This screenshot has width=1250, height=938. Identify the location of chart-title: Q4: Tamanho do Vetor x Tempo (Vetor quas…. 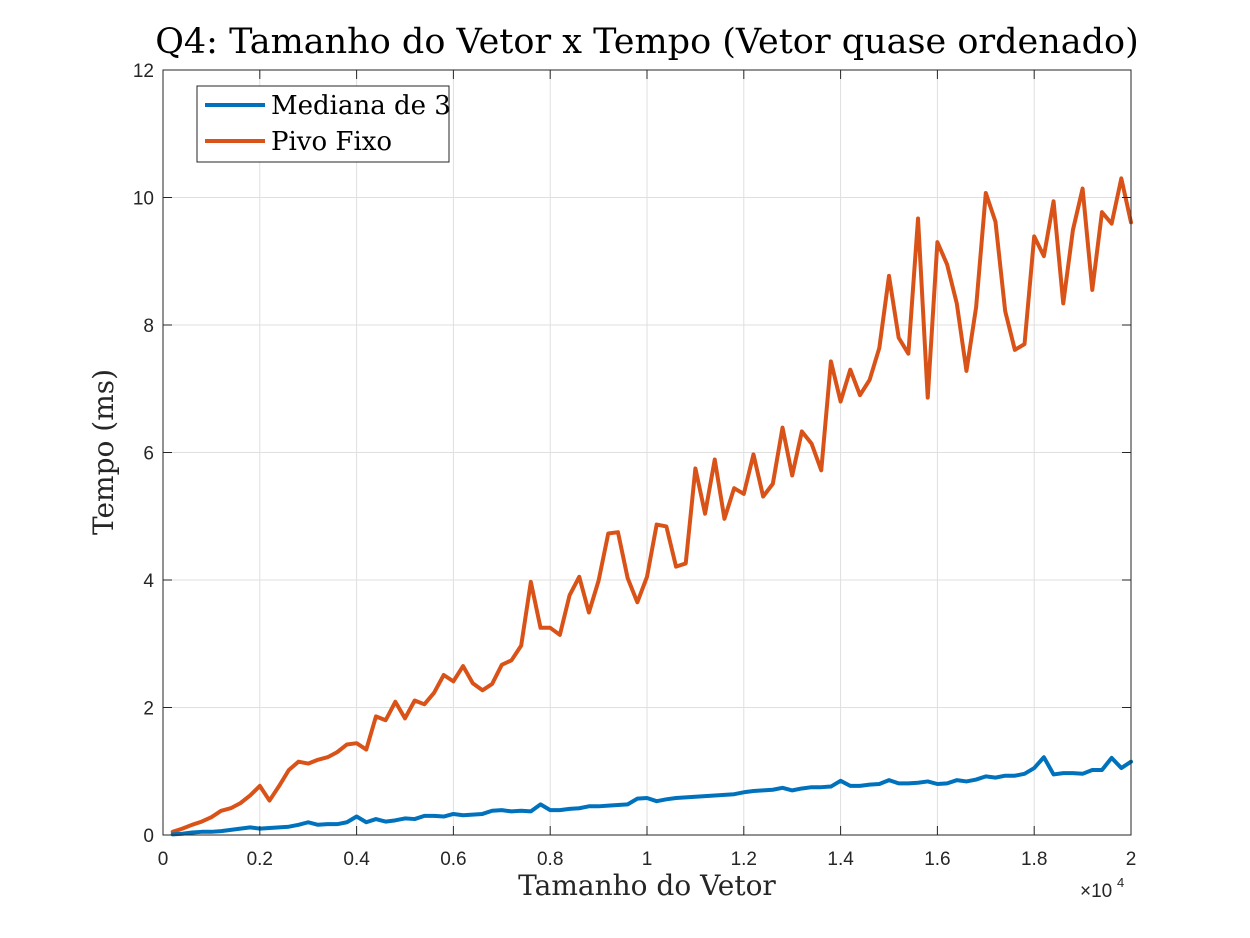
(647, 42).